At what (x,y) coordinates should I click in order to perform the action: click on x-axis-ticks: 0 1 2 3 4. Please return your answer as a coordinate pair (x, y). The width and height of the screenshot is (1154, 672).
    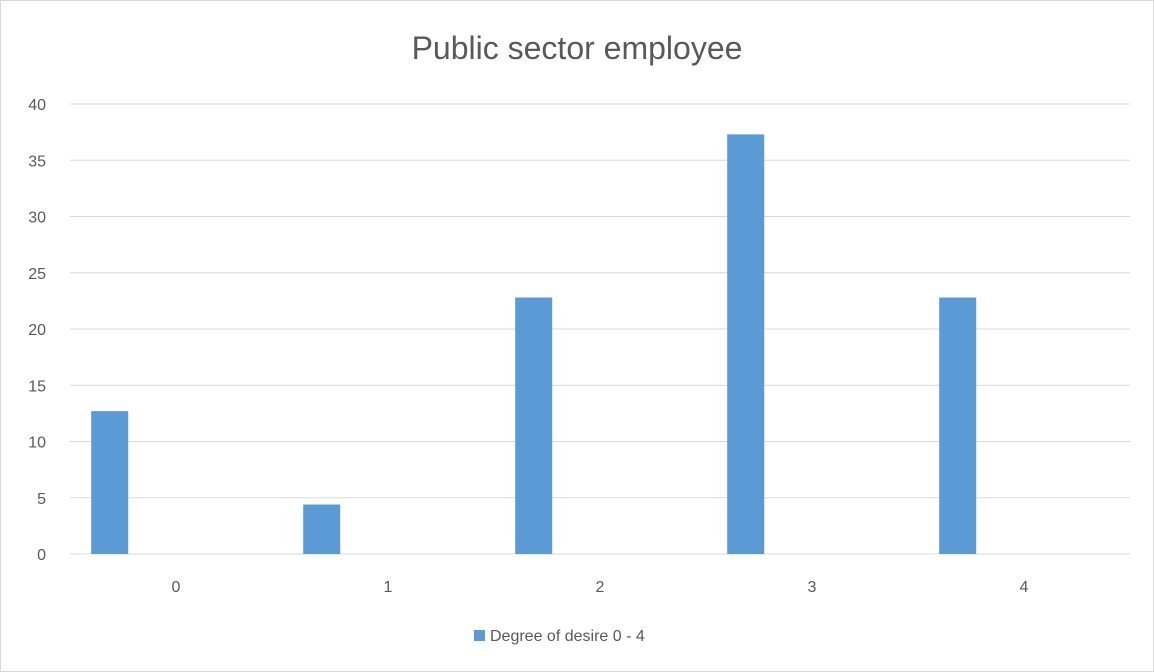
    Looking at the image, I should click on (600, 587).